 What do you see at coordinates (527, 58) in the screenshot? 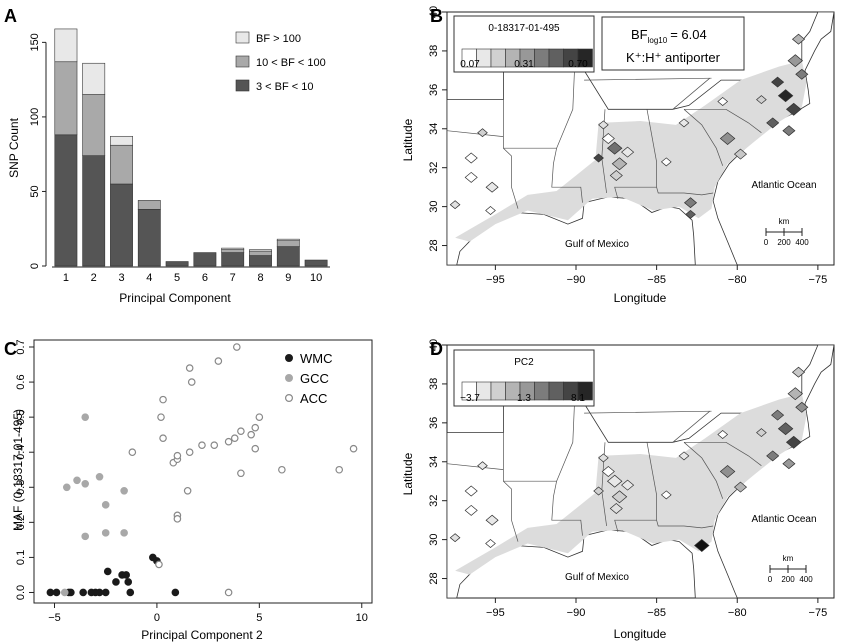
I see `panel-b-legend-swatches` at bounding box center [527, 58].